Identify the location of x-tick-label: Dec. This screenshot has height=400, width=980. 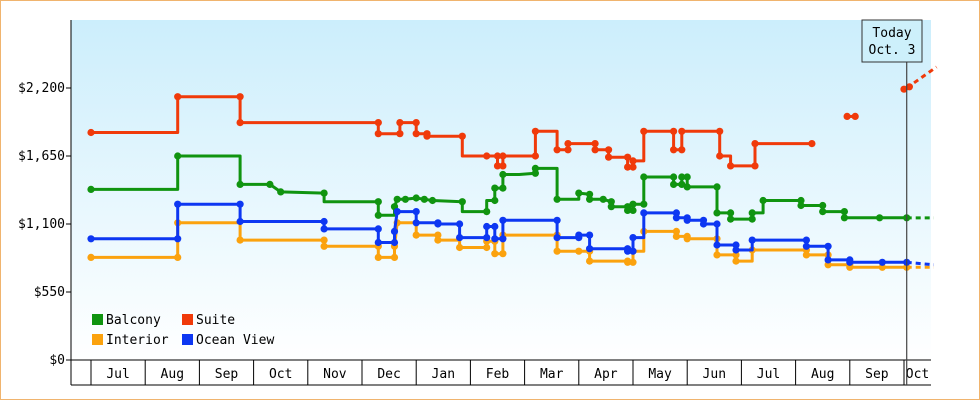
(388, 374).